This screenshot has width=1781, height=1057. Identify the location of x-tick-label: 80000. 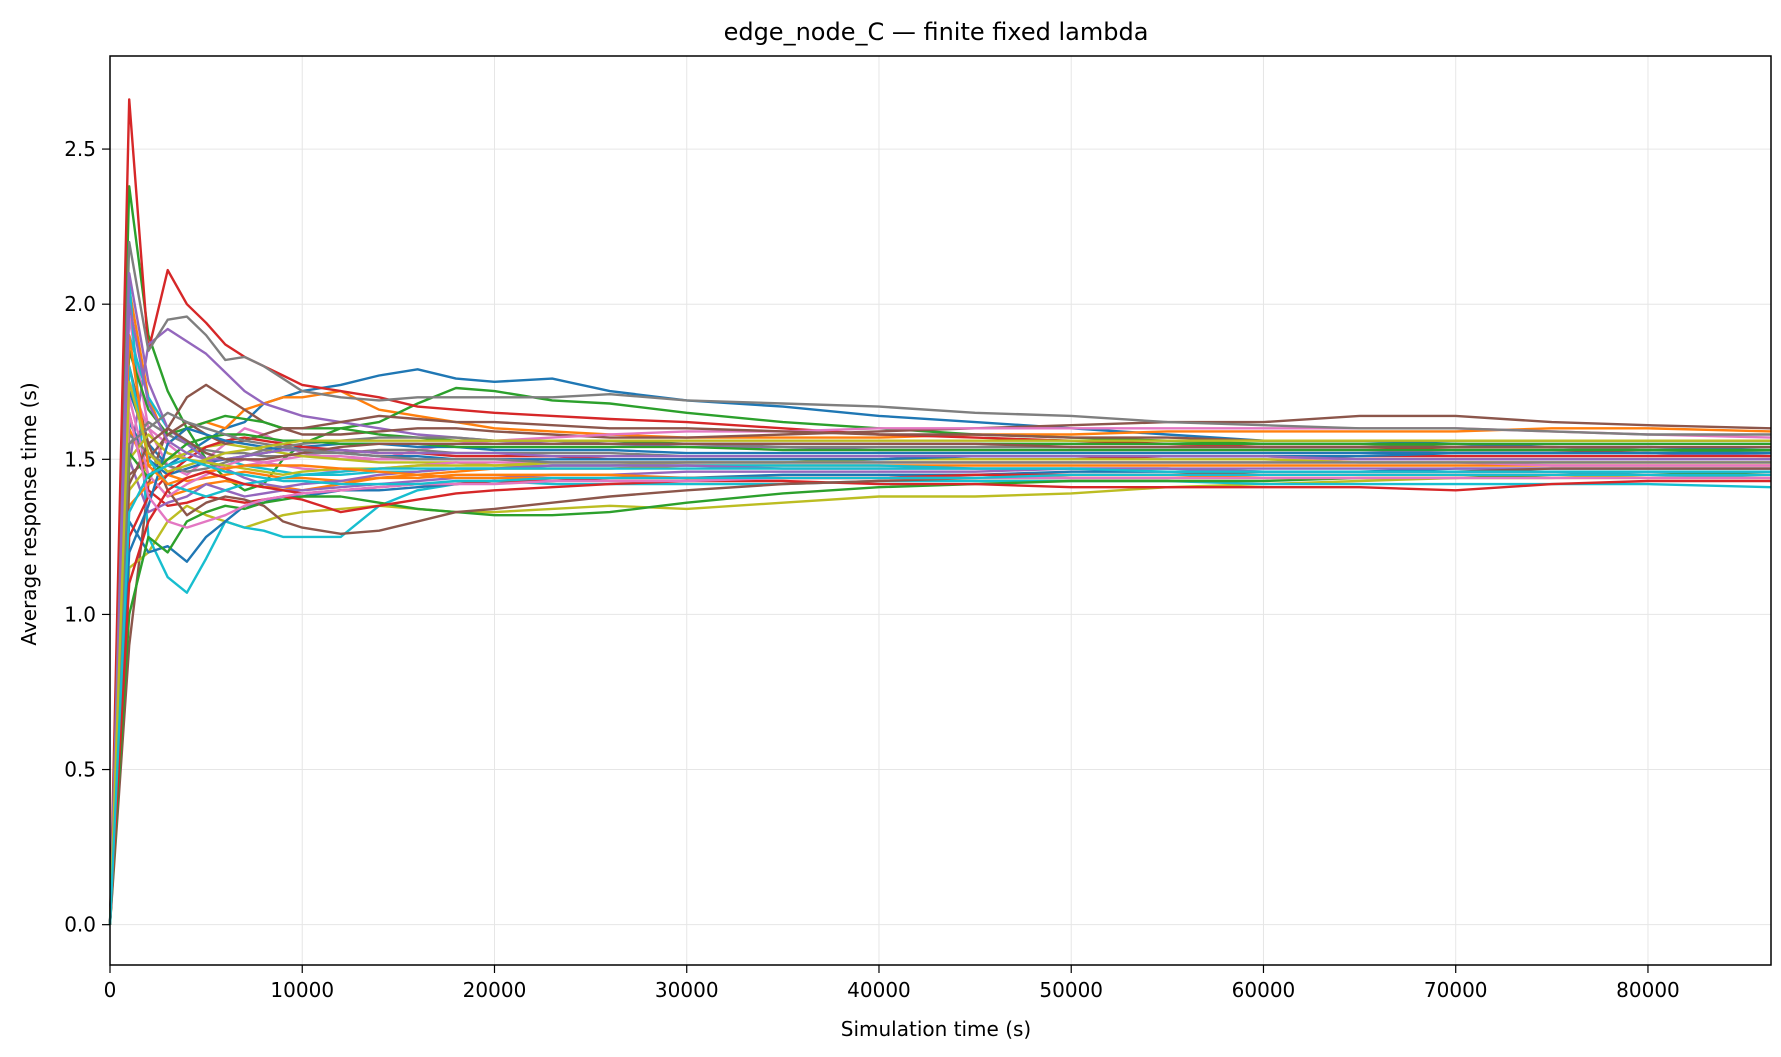
(1648, 990).